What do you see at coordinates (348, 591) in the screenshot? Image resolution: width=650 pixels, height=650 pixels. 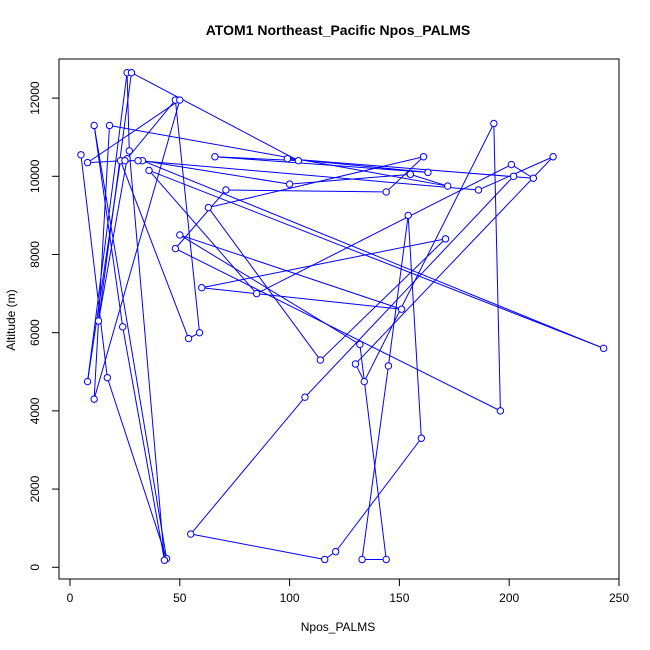 I see `x-axis: 0 50 100 150 200 250` at bounding box center [348, 591].